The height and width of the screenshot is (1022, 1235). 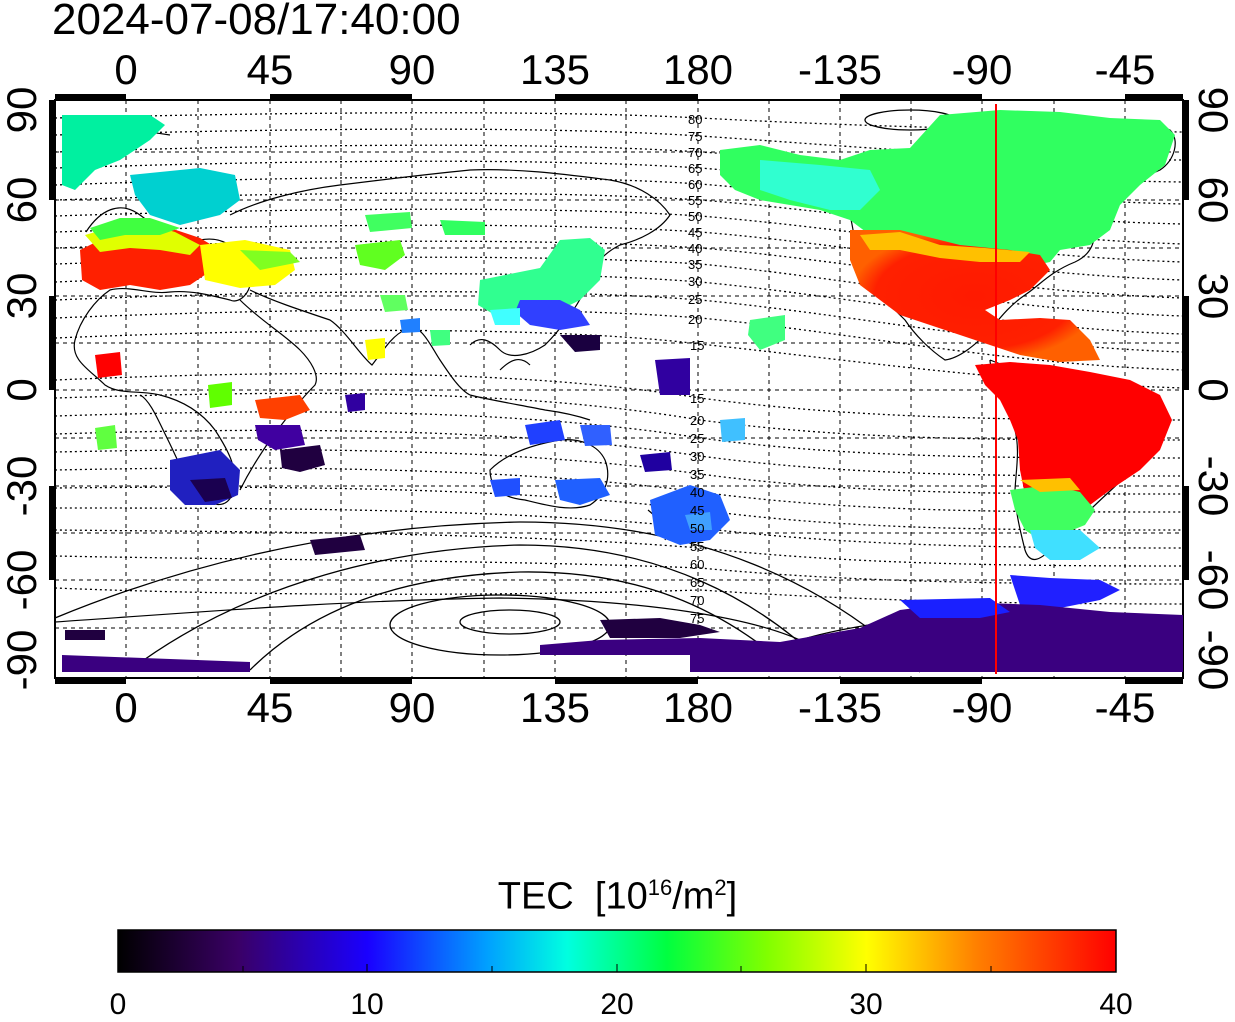 What do you see at coordinates (126, 69) in the screenshot?
I see `top-lon-tick: 0` at bounding box center [126, 69].